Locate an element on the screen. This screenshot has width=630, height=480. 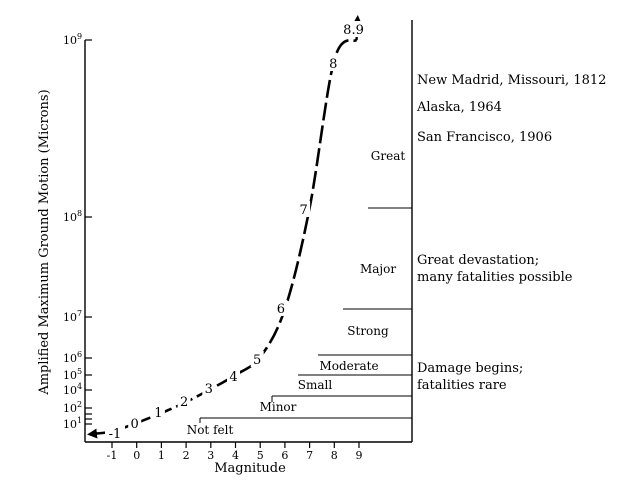
x-tick-label: 3 is located at coordinates (210, 455).